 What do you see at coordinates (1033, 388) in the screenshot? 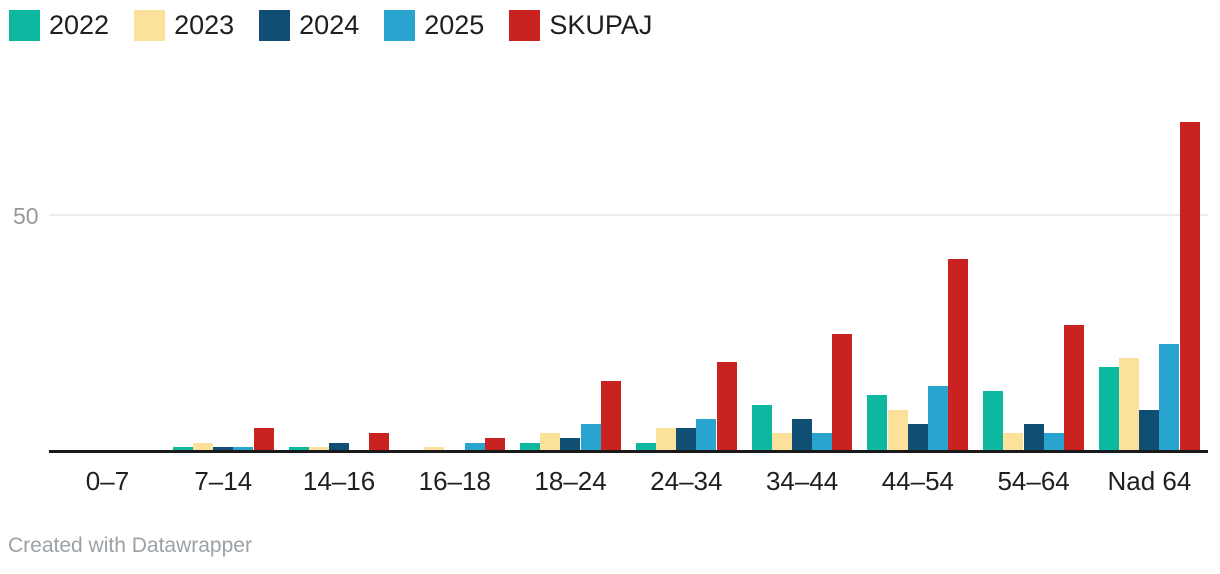
I see `bar-group-54–64` at bounding box center [1033, 388].